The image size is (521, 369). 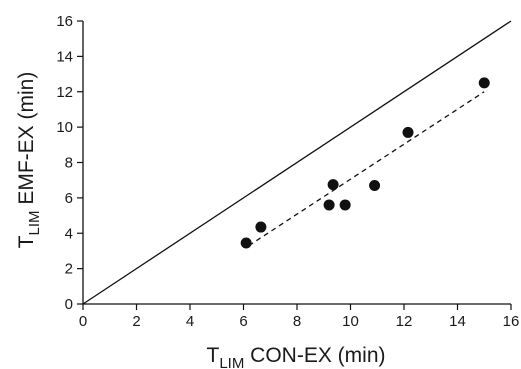 What do you see at coordinates (404, 321) in the screenshot?
I see `x-tick-label: 12` at bounding box center [404, 321].